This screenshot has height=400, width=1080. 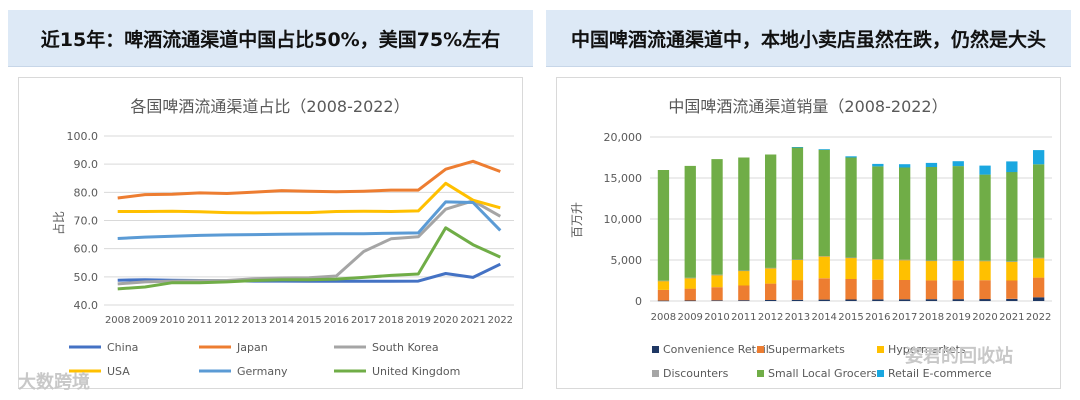 What do you see at coordinates (808, 39) in the screenshot?
I see `right-header-title: 中国啤酒流通渠道中，本地小卖店虽然在跌，仍然是大头` at bounding box center [808, 39].